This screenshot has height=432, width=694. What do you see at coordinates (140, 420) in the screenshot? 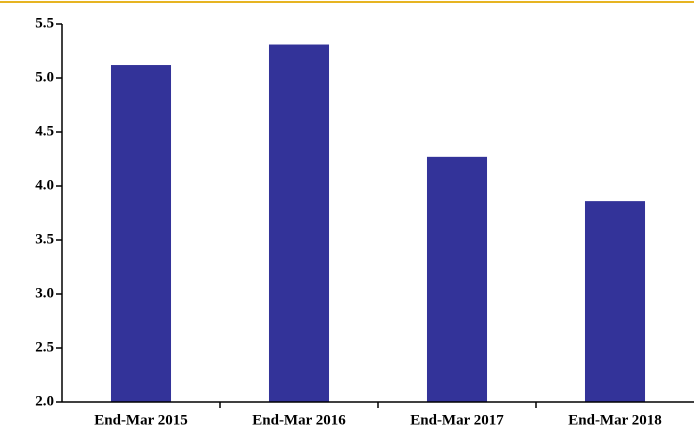
I see `x-tick-label: End-Mar 2015` at bounding box center [140, 420].